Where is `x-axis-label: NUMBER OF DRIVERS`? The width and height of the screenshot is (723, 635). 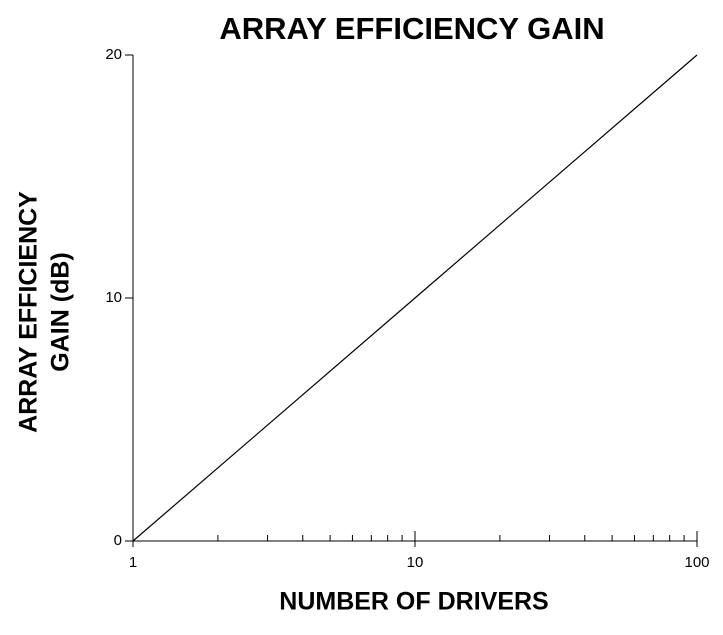
x-axis-label: NUMBER OF DRIVERS is located at coordinates (413, 602).